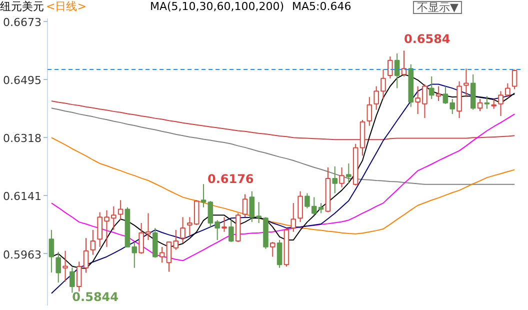 Image resolution: width=528 pixels, height=310 pixels. I want to click on annotation: 0.6176, so click(230, 179).